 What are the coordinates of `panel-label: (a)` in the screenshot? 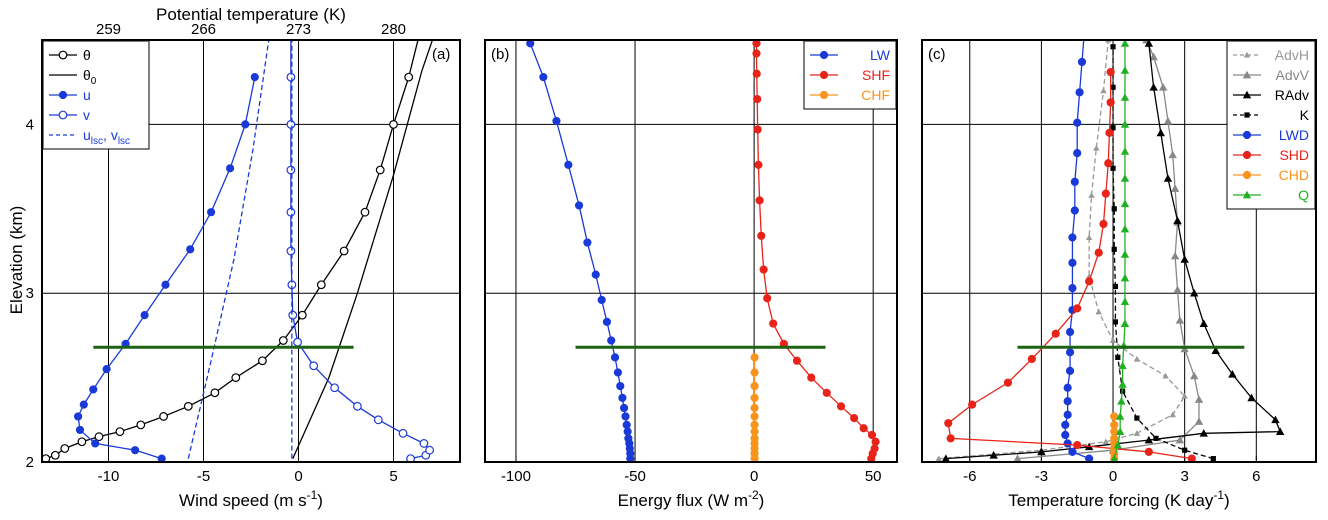 It's located at (441, 54).